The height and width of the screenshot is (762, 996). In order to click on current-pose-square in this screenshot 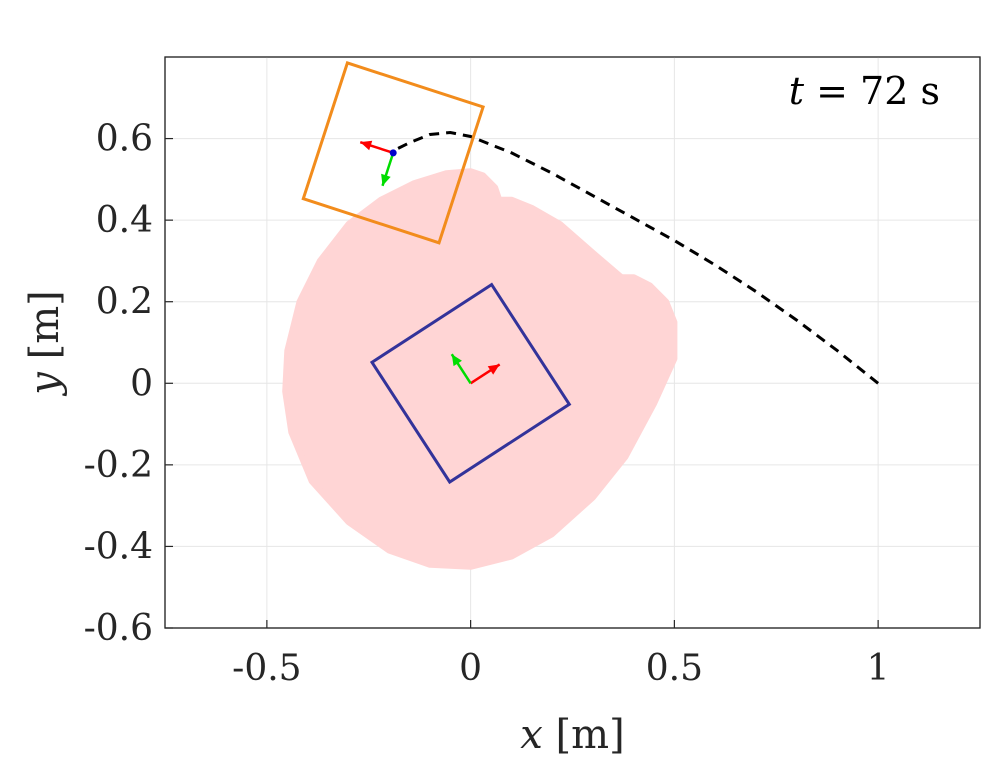, I will do `click(393, 153)`.